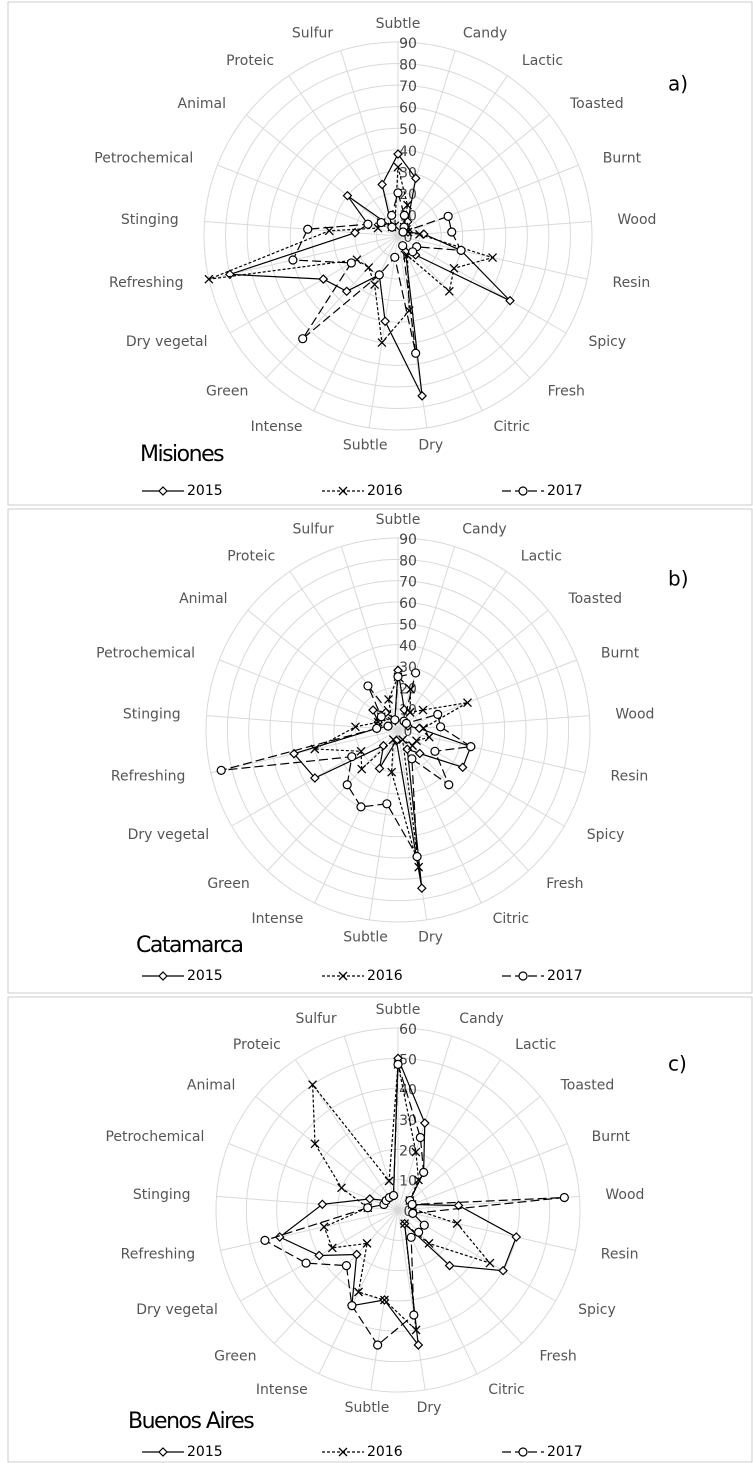 The height and width of the screenshot is (1463, 753). I want to click on y-tick-label: 0, so click(408, 732).